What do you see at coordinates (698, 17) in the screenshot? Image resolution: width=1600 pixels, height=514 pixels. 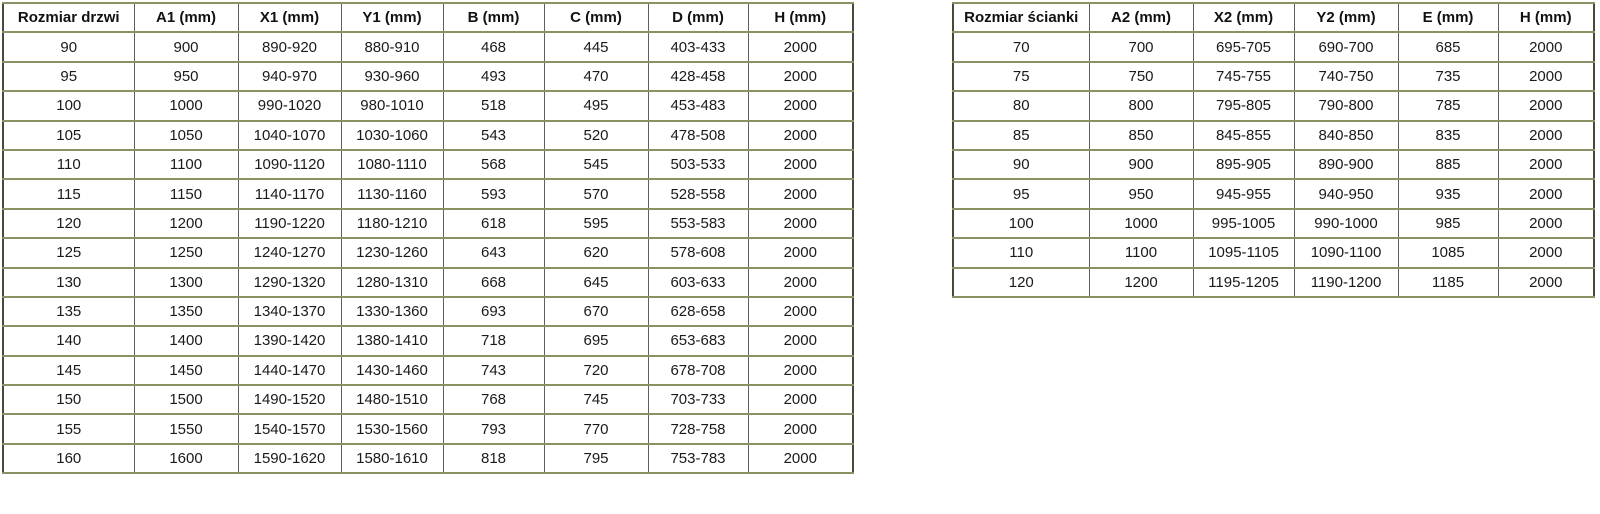 I see `column-header: D (mm)` at bounding box center [698, 17].